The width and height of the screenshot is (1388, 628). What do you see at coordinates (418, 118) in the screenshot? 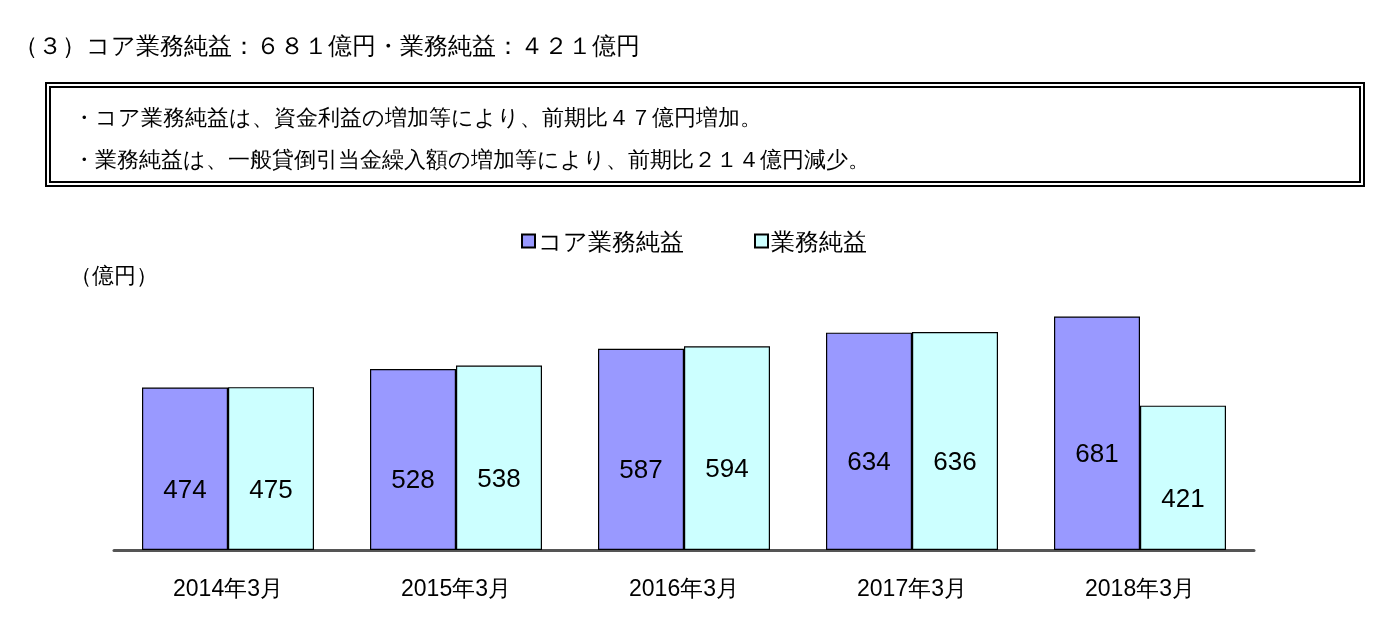
I see `text: ・コア業務純益は、資金利益の増加等により、前期比４７億円増加。` at bounding box center [418, 118].